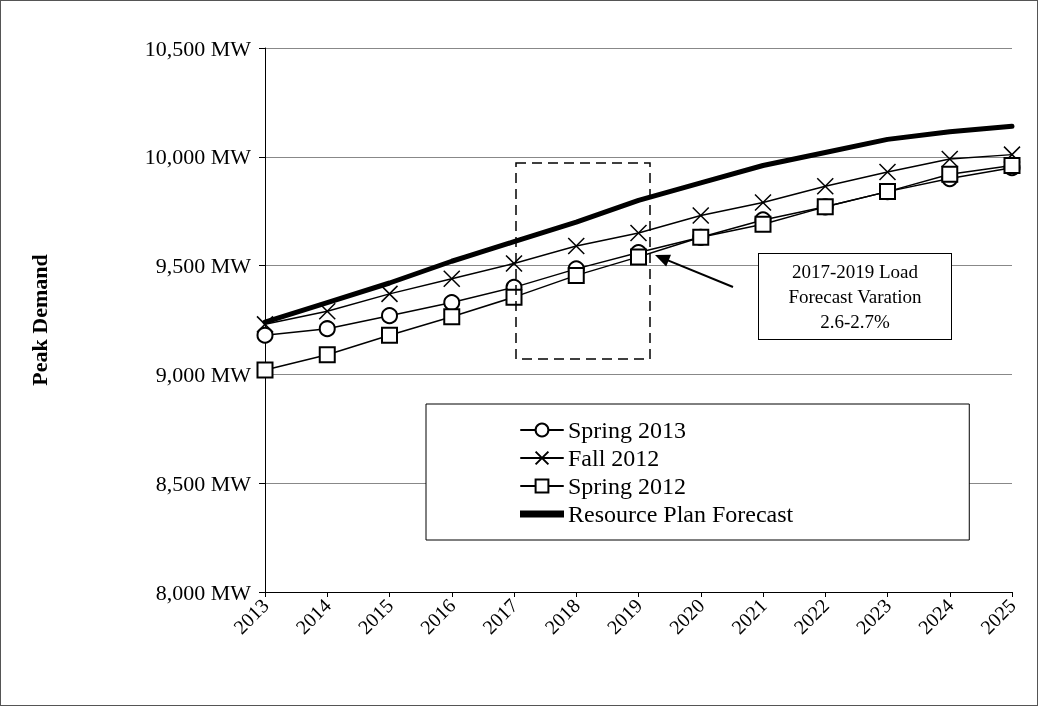 The width and height of the screenshot is (1038, 706). What do you see at coordinates (681, 514) in the screenshot?
I see `legend-label: Resource Plan Forecast` at bounding box center [681, 514].